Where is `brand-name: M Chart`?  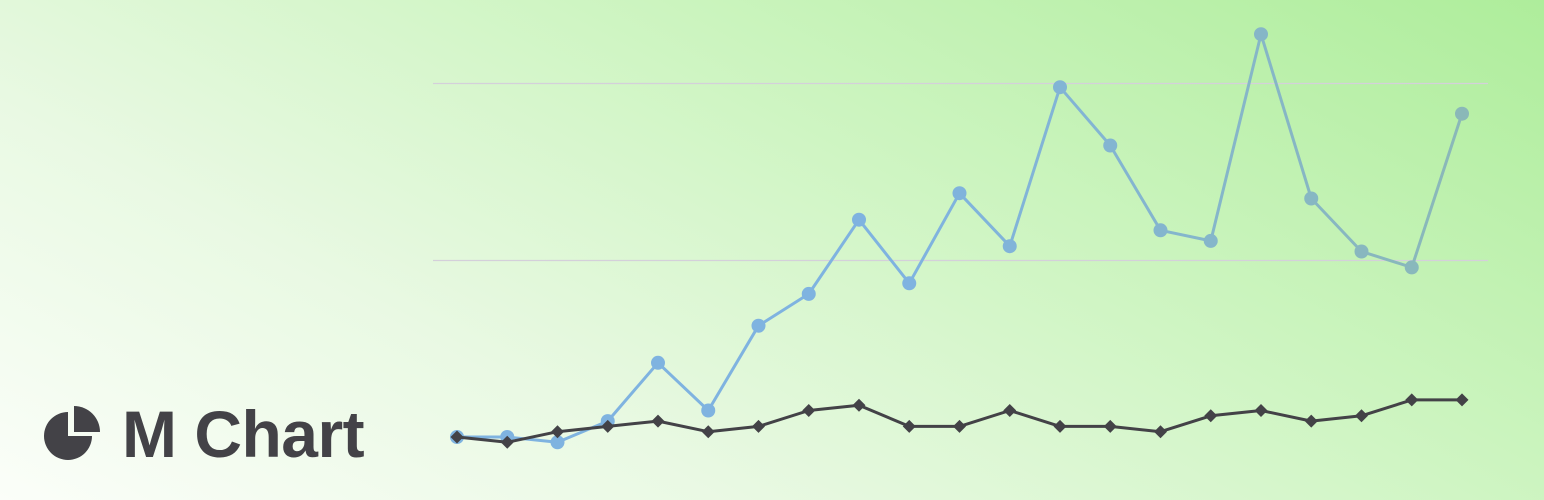
brand-name: M Chart is located at coordinates (243, 434).